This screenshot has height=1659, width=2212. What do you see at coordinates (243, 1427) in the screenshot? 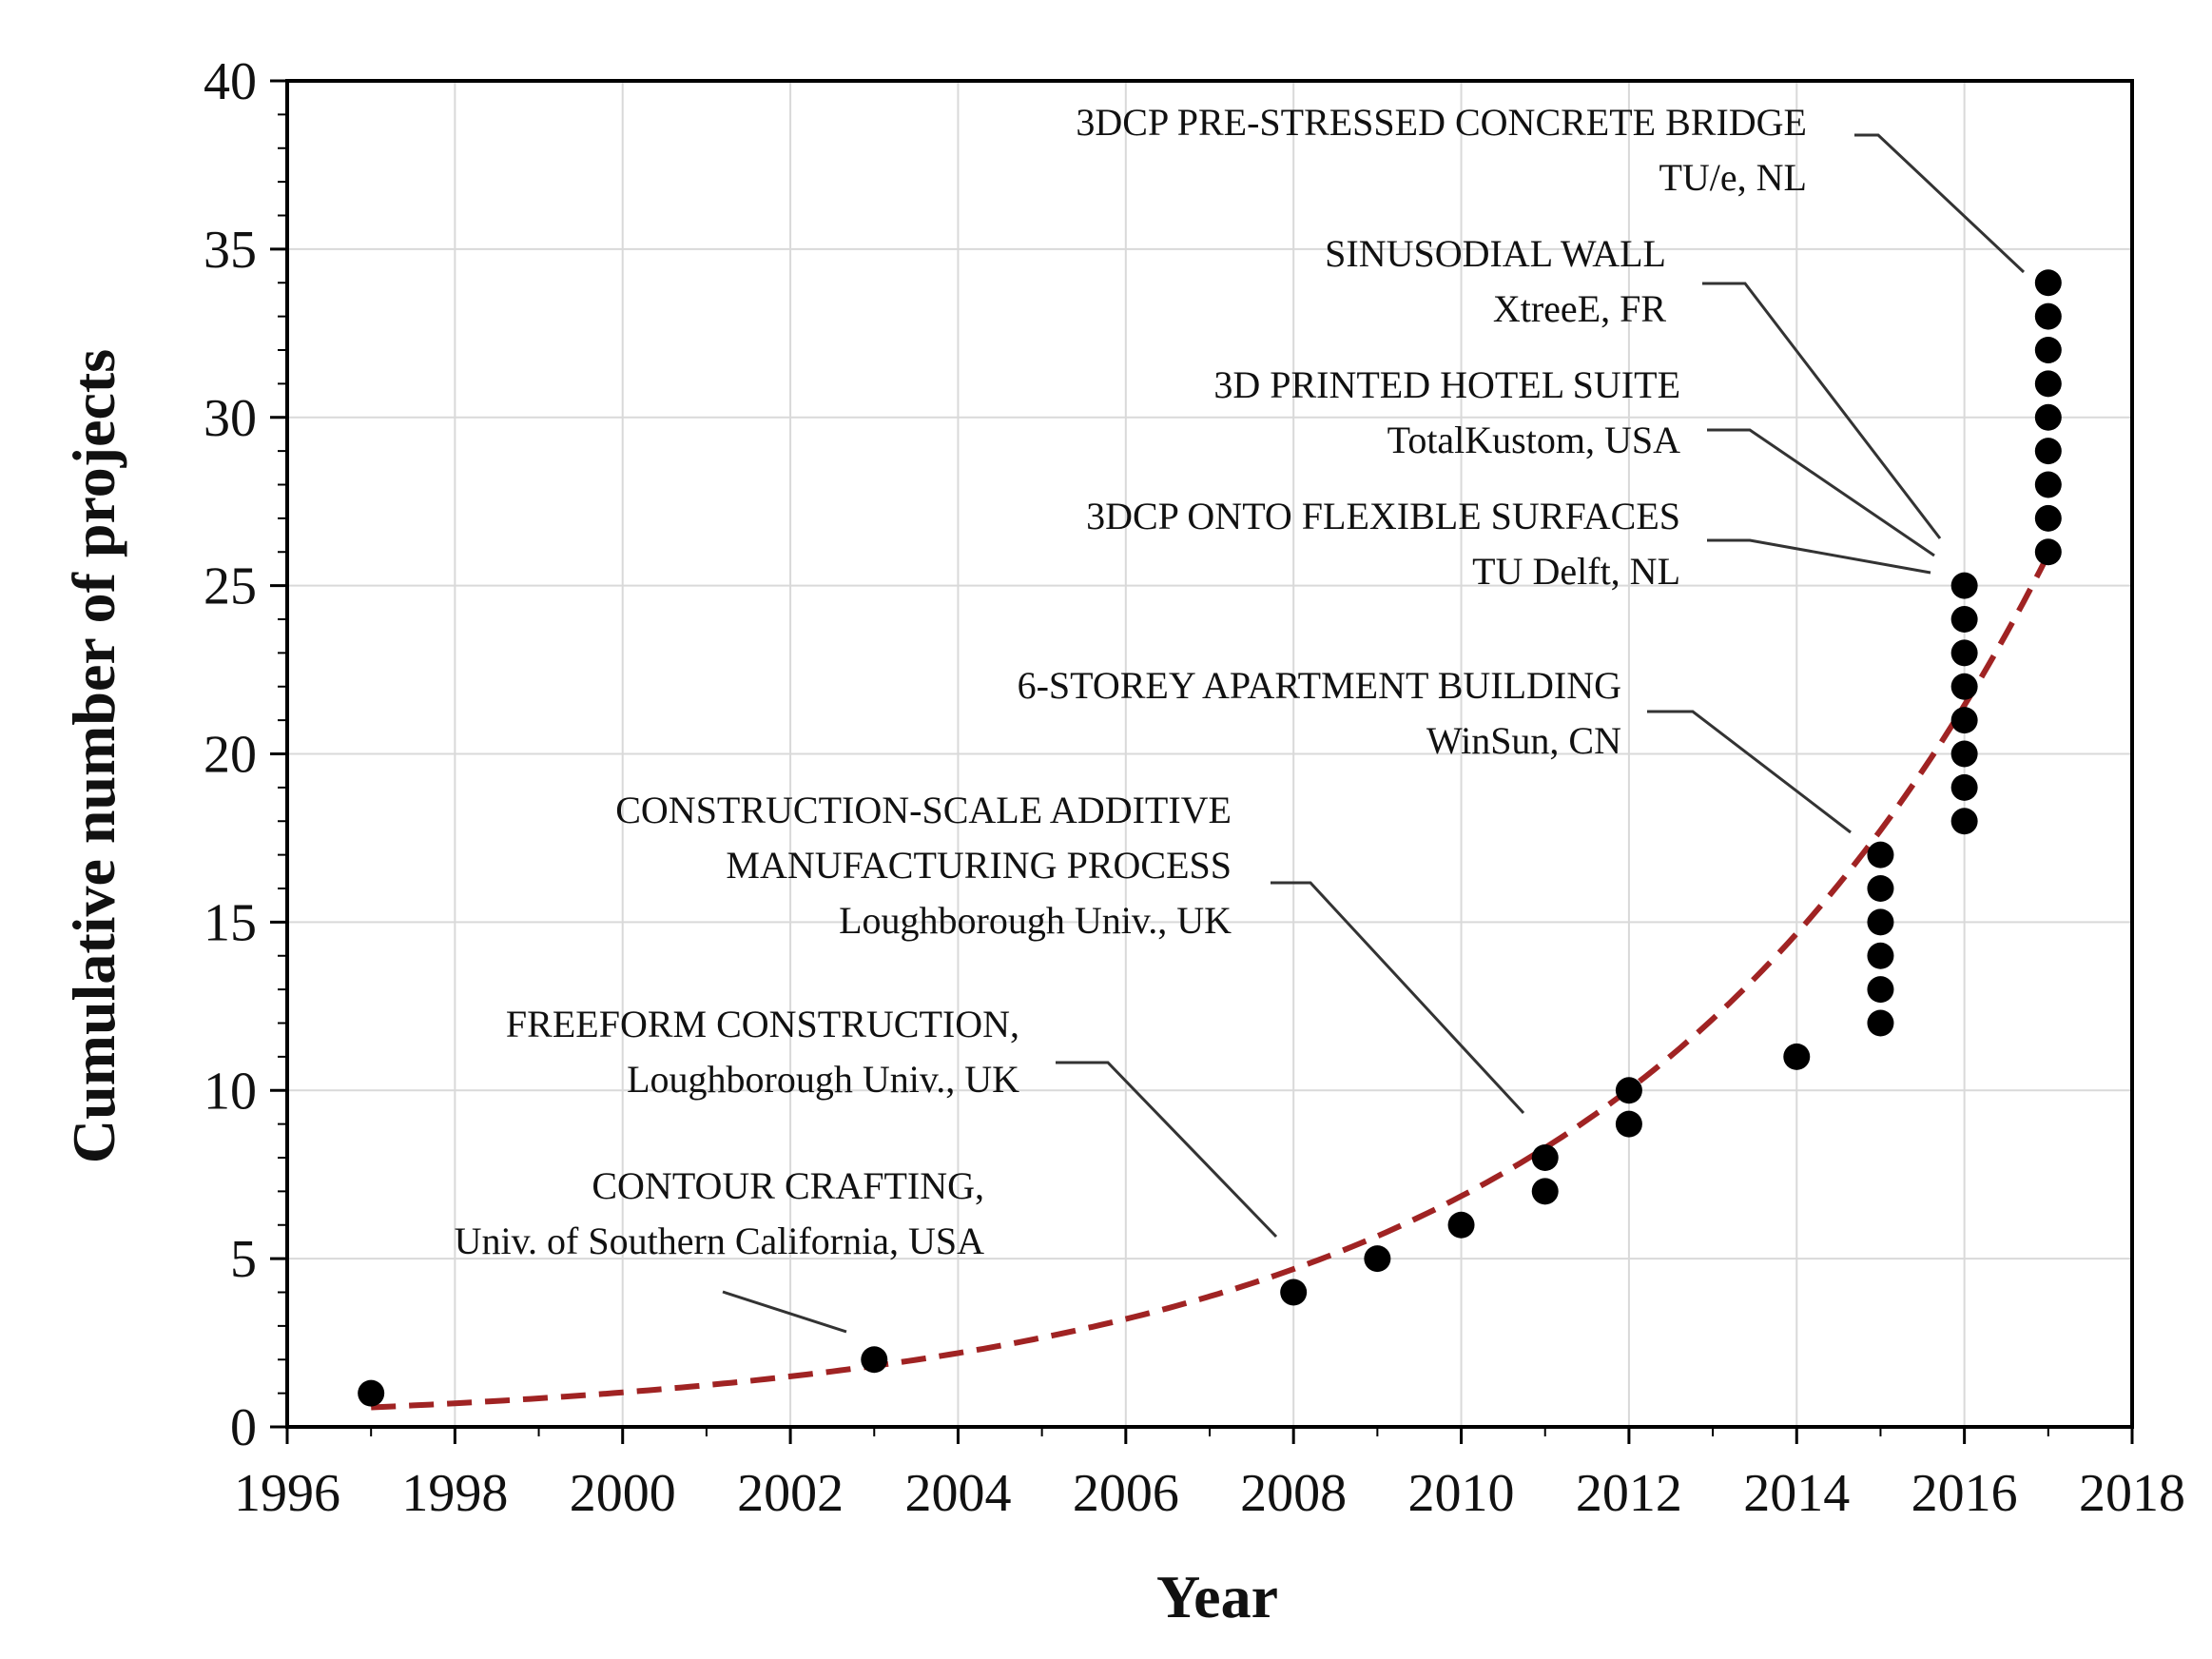
I see `y-tick-label: 0` at bounding box center [243, 1427].